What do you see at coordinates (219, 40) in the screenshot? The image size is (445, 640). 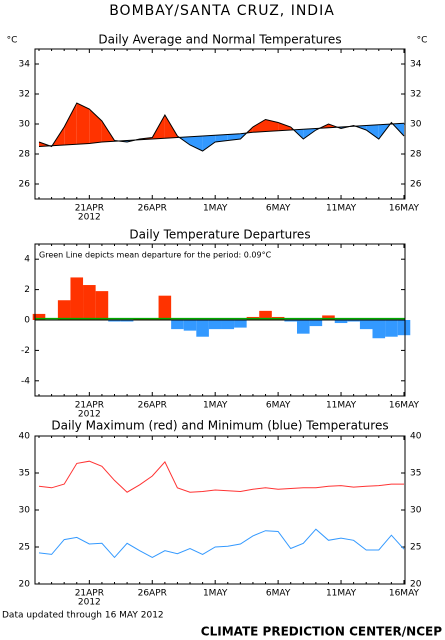 I see `panel-title: Daily Average and Normal Temperatures` at bounding box center [219, 40].